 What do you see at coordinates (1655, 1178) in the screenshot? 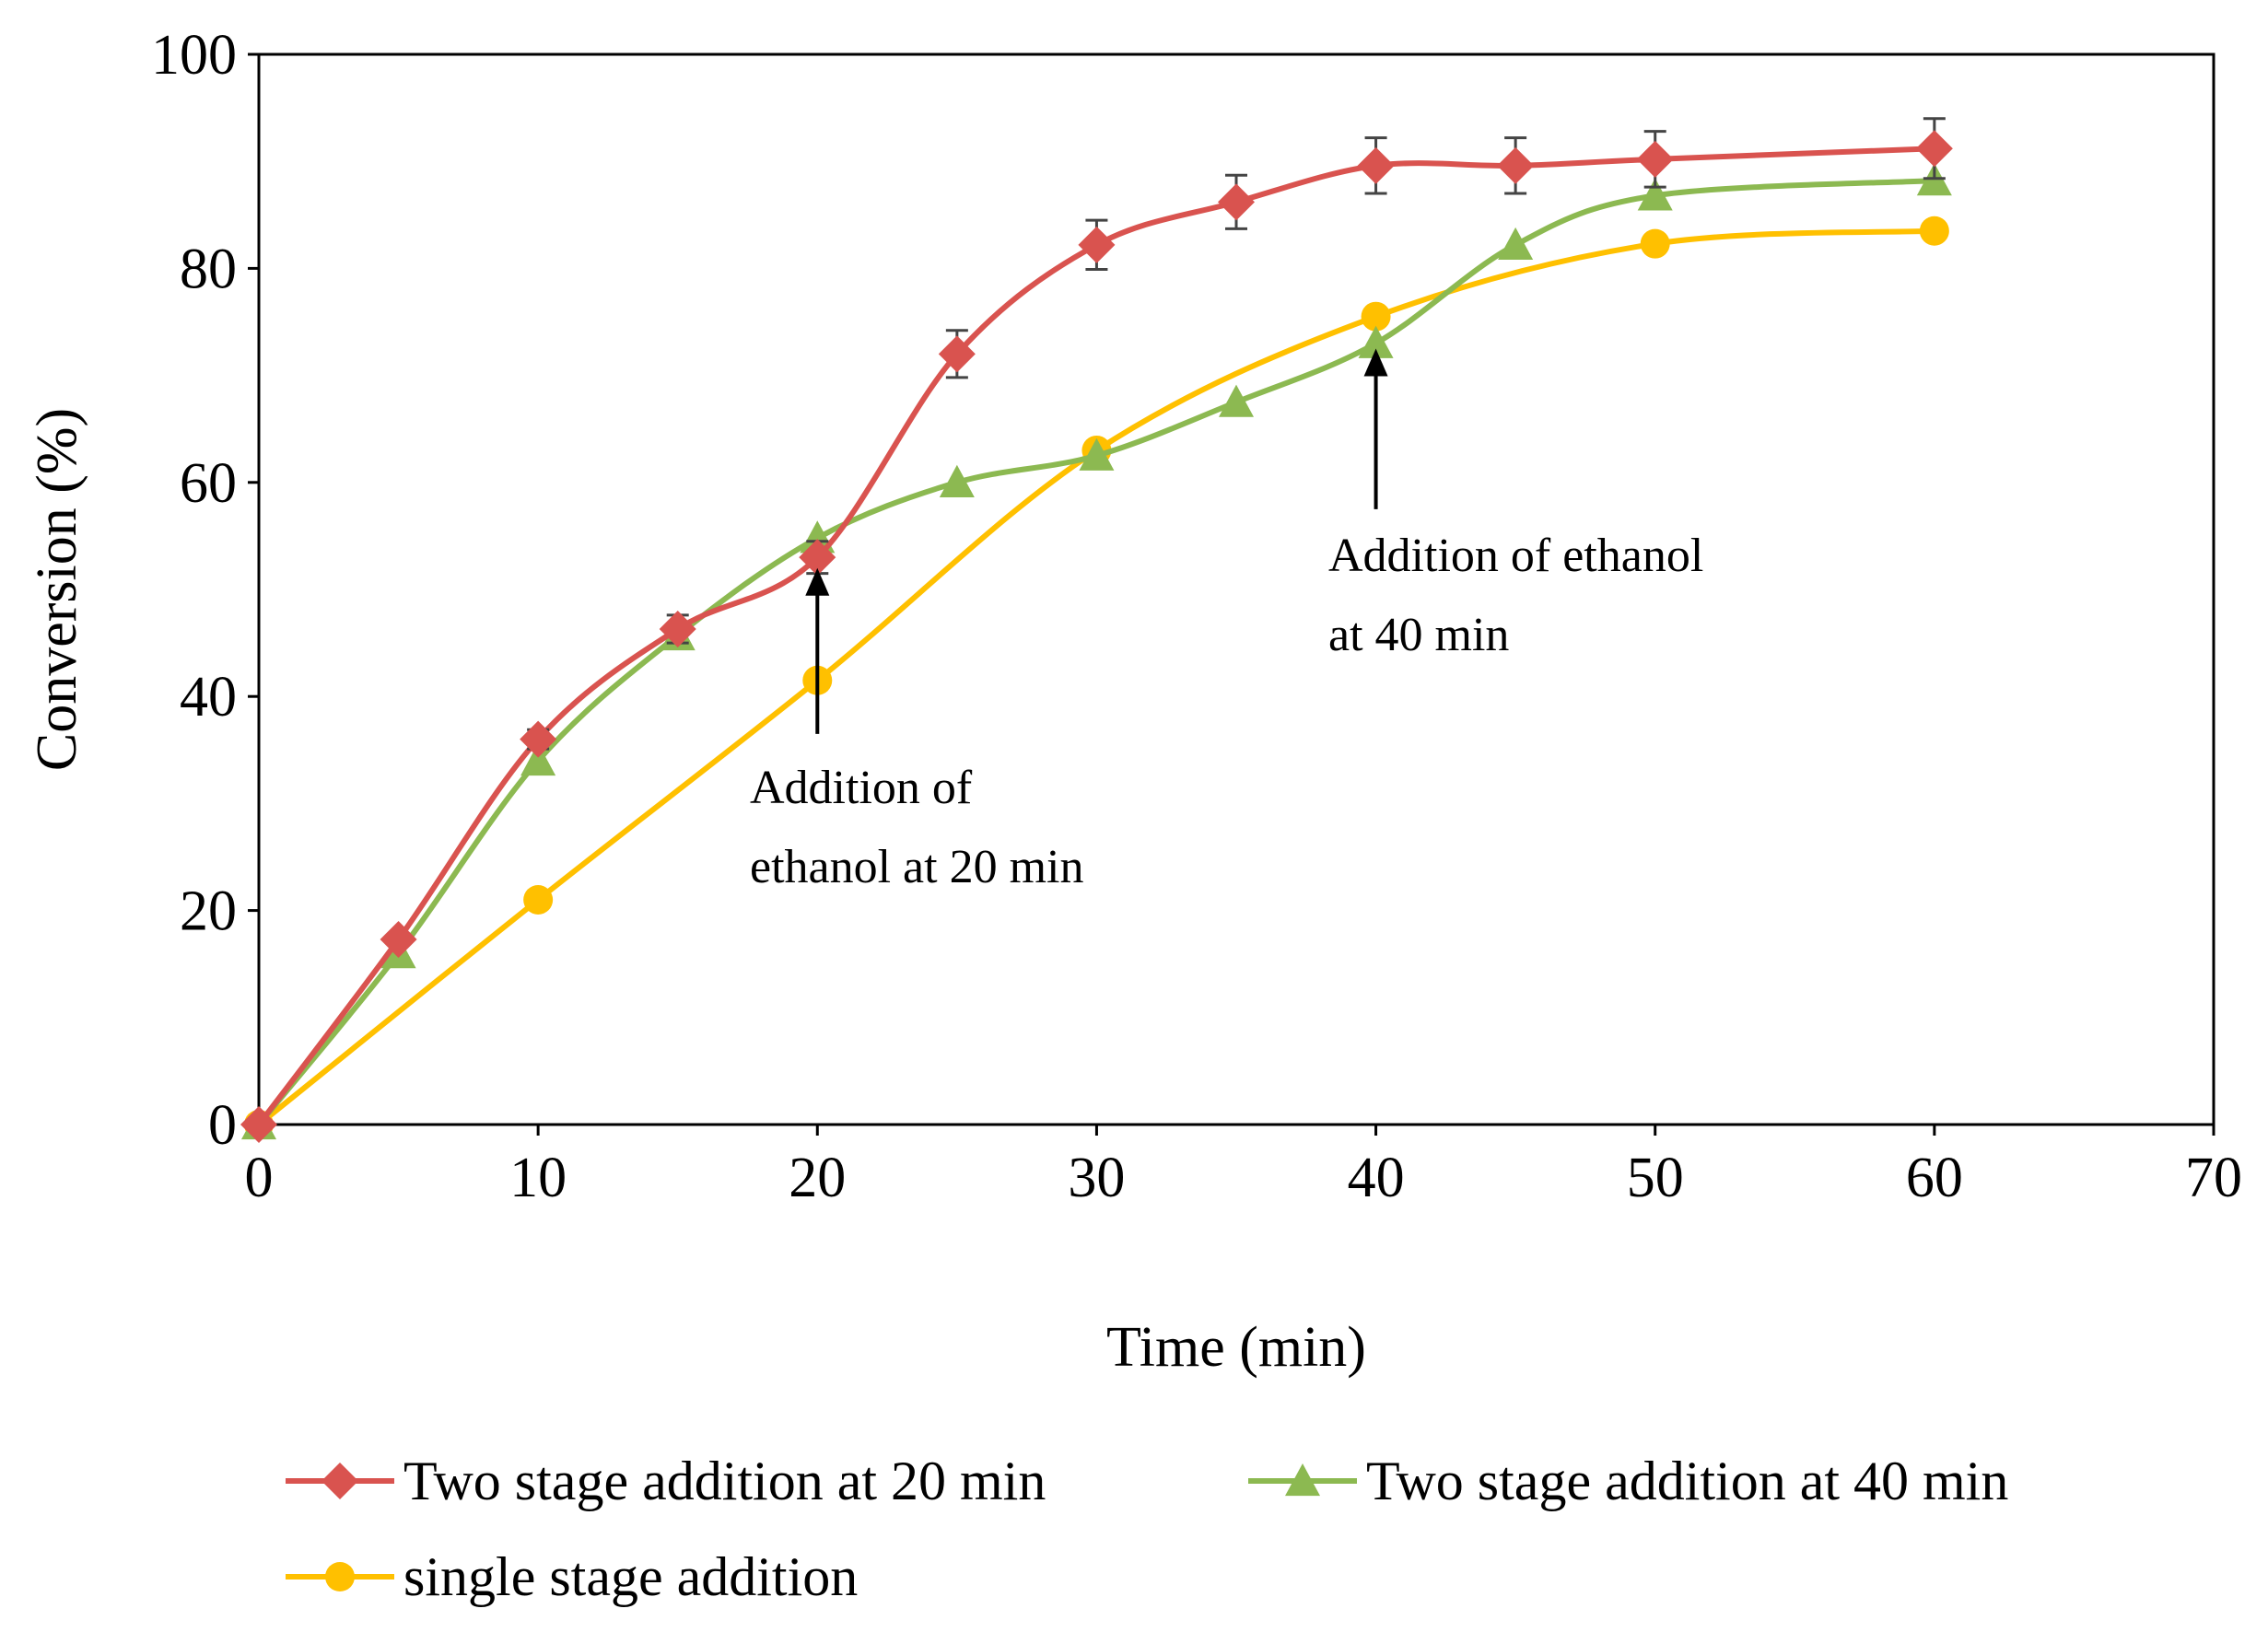
I see `x-tick-label: 50` at bounding box center [1655, 1178].